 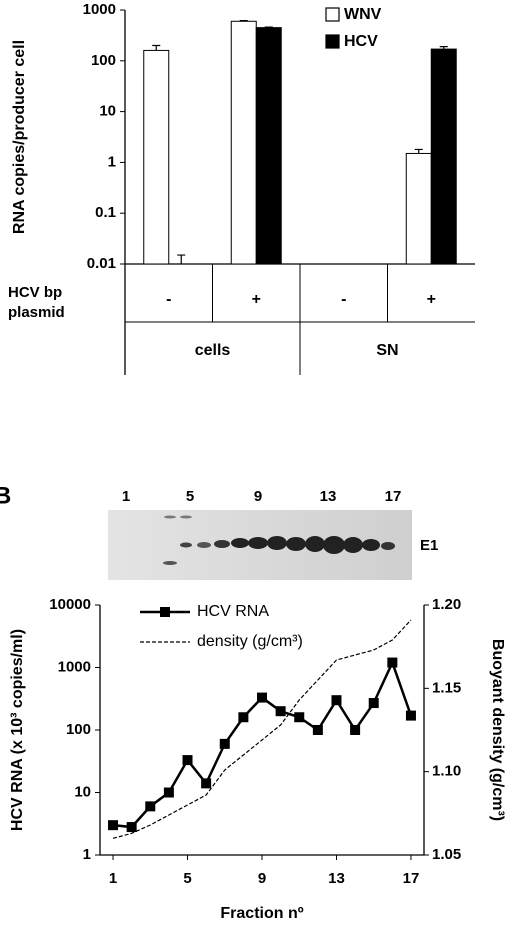 What do you see at coordinates (446, 854) in the screenshot?
I see `y2-tick-label: 1.05` at bounding box center [446, 854].